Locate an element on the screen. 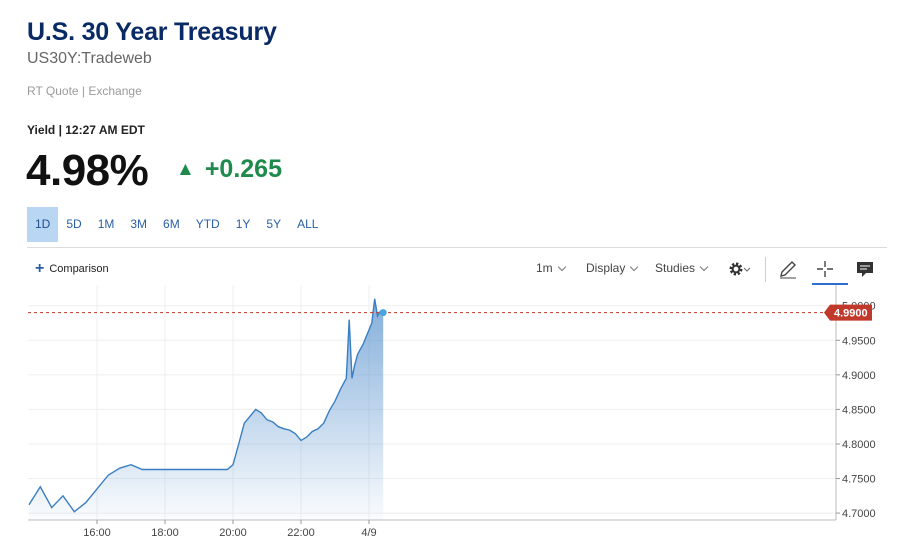  page-title: U.S. 30 Year Treasury is located at coordinates (152, 32).